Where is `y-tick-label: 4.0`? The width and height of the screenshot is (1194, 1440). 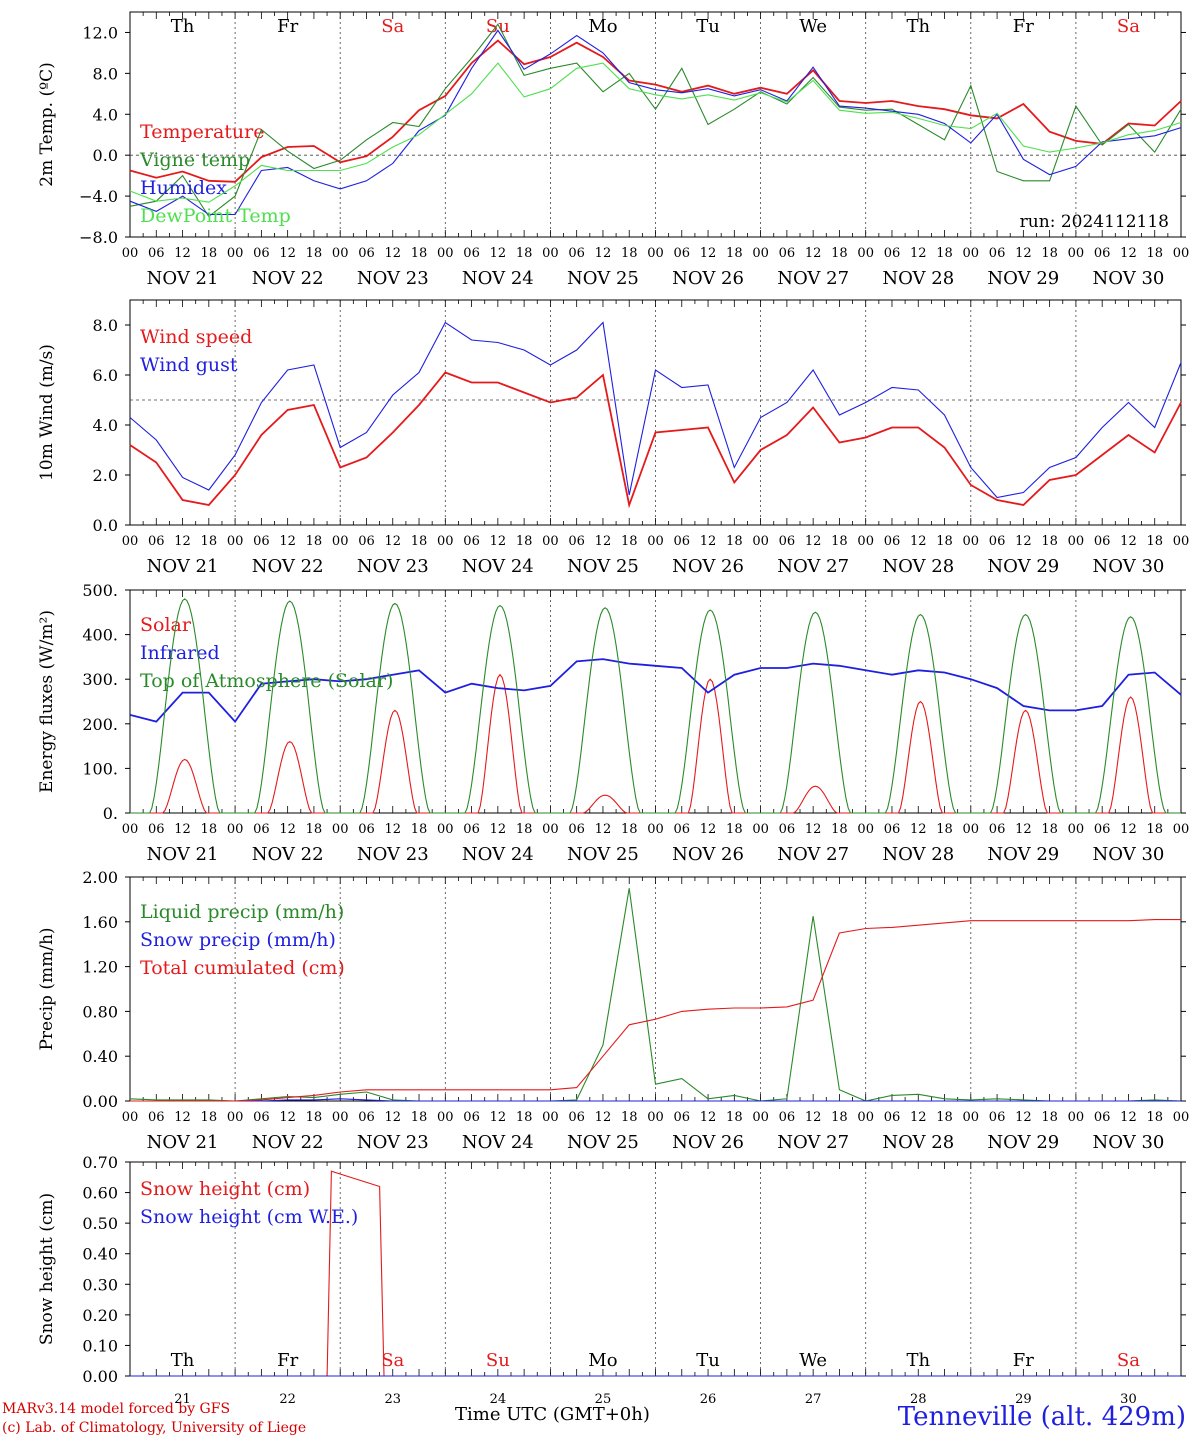 y-tick-label: 4.0 is located at coordinates (105, 114).